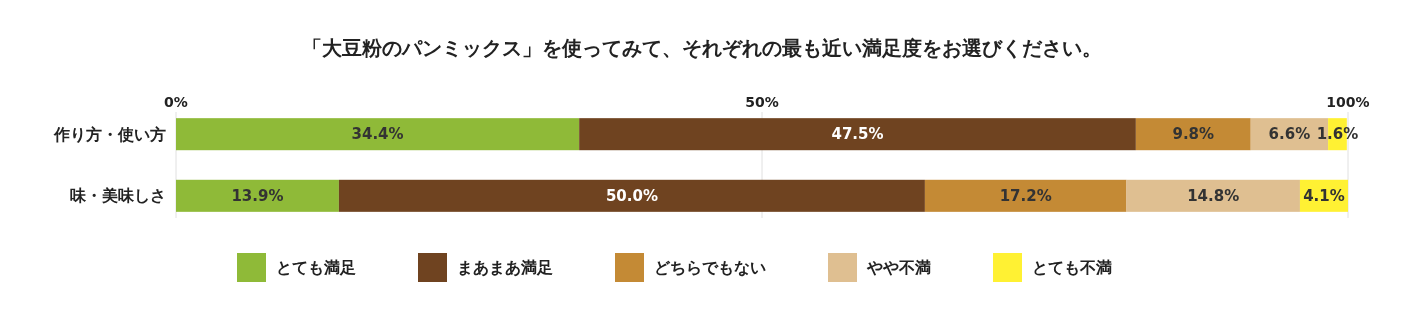 The width and height of the screenshot is (1404, 333). Describe the element at coordinates (1072, 268) in the screenshot. I see `legend-label: とても不満` at that location.